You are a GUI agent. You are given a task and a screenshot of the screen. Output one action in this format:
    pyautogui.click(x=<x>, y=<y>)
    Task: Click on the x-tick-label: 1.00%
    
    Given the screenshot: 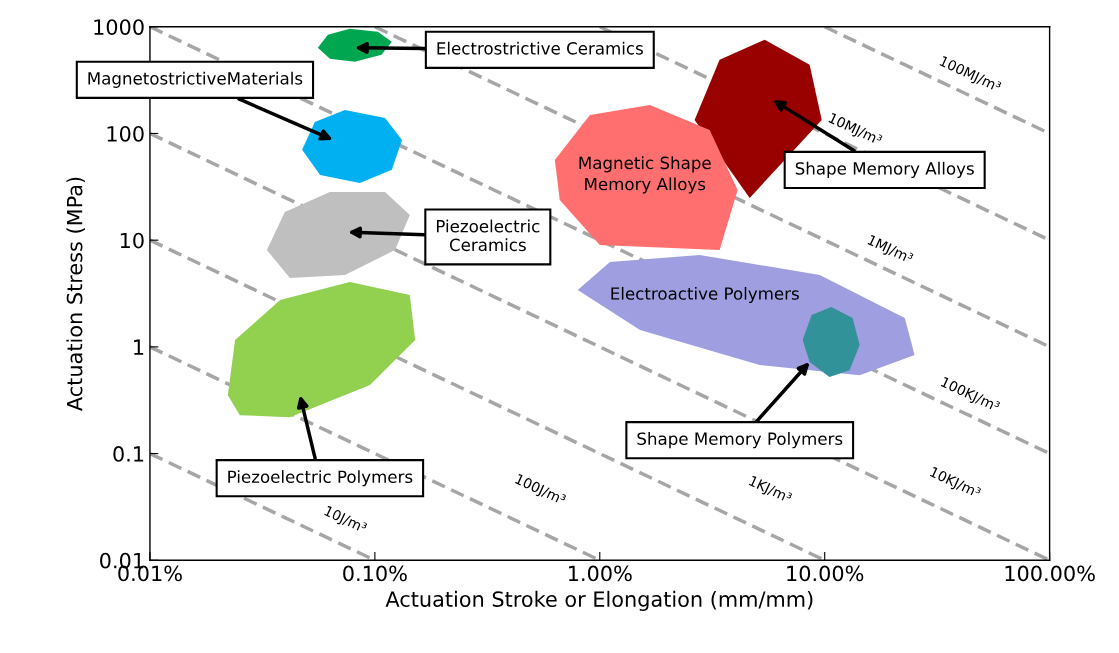 What is the action you would take?
    pyautogui.click(x=600, y=573)
    